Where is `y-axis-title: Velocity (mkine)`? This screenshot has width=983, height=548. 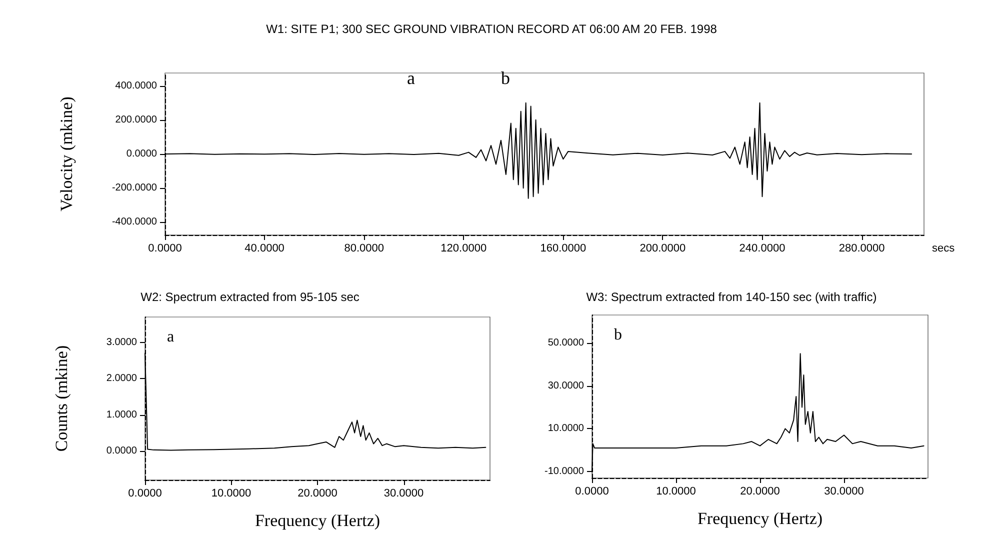
y-axis-title: Velocity (mkine) is located at coordinates (66, 154).